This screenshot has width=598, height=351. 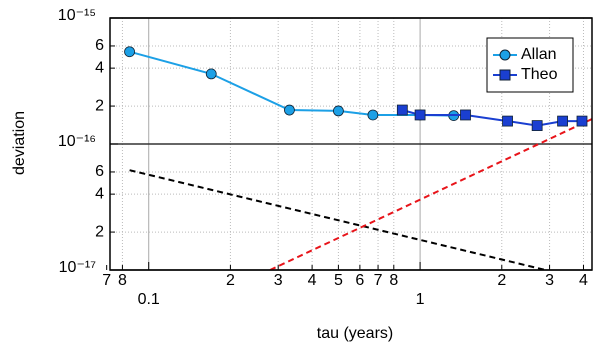 I want to click on x-tick-label: 6, so click(x=359, y=280).